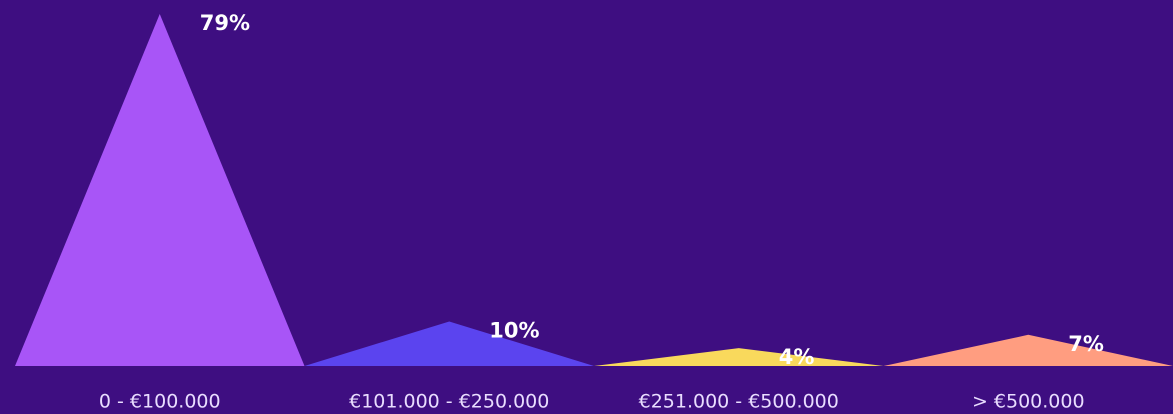 The width and height of the screenshot is (1173, 414). What do you see at coordinates (225, 23) in the screenshot?
I see `value-label: 79%` at bounding box center [225, 23].